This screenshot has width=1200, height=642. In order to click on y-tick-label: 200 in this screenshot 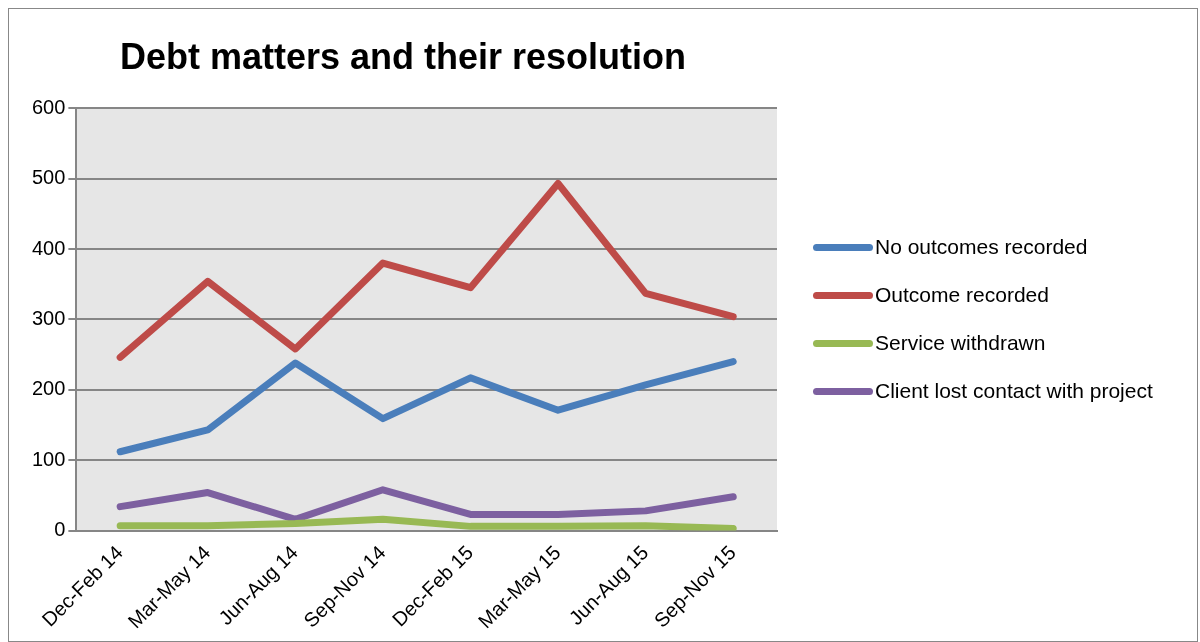, I will do `click(48, 388)`.